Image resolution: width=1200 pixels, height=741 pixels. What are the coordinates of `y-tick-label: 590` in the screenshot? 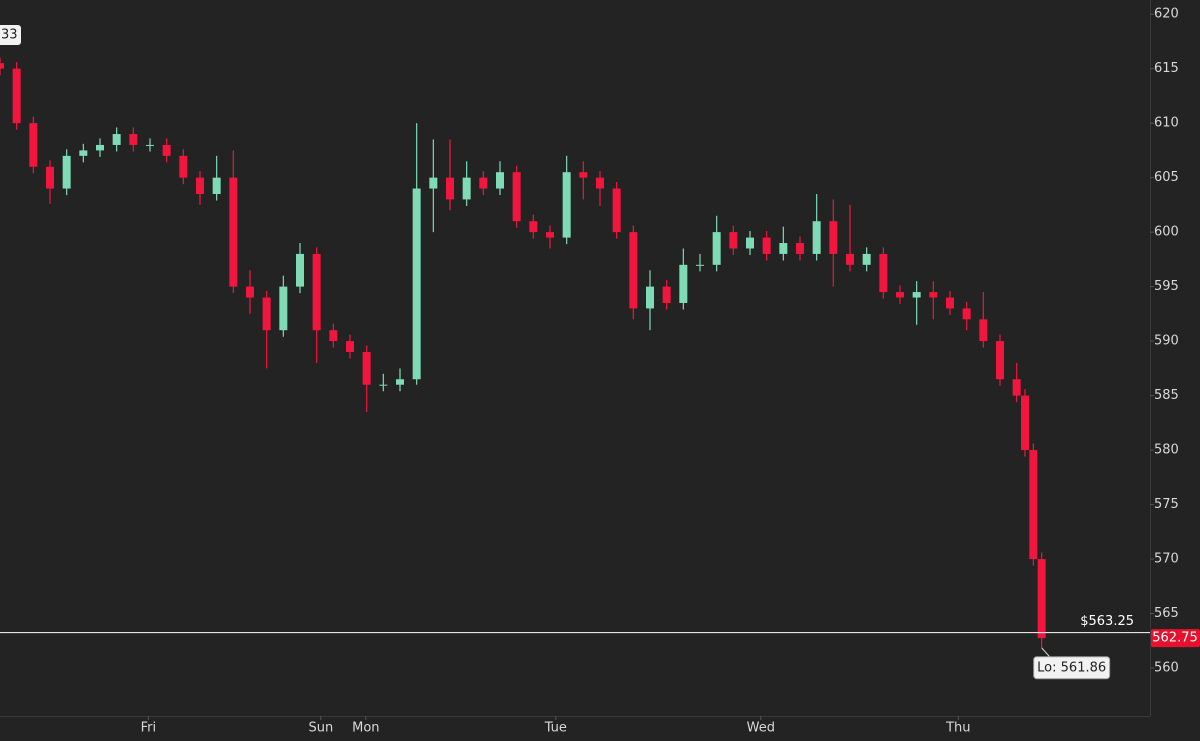 It's located at (1166, 341).